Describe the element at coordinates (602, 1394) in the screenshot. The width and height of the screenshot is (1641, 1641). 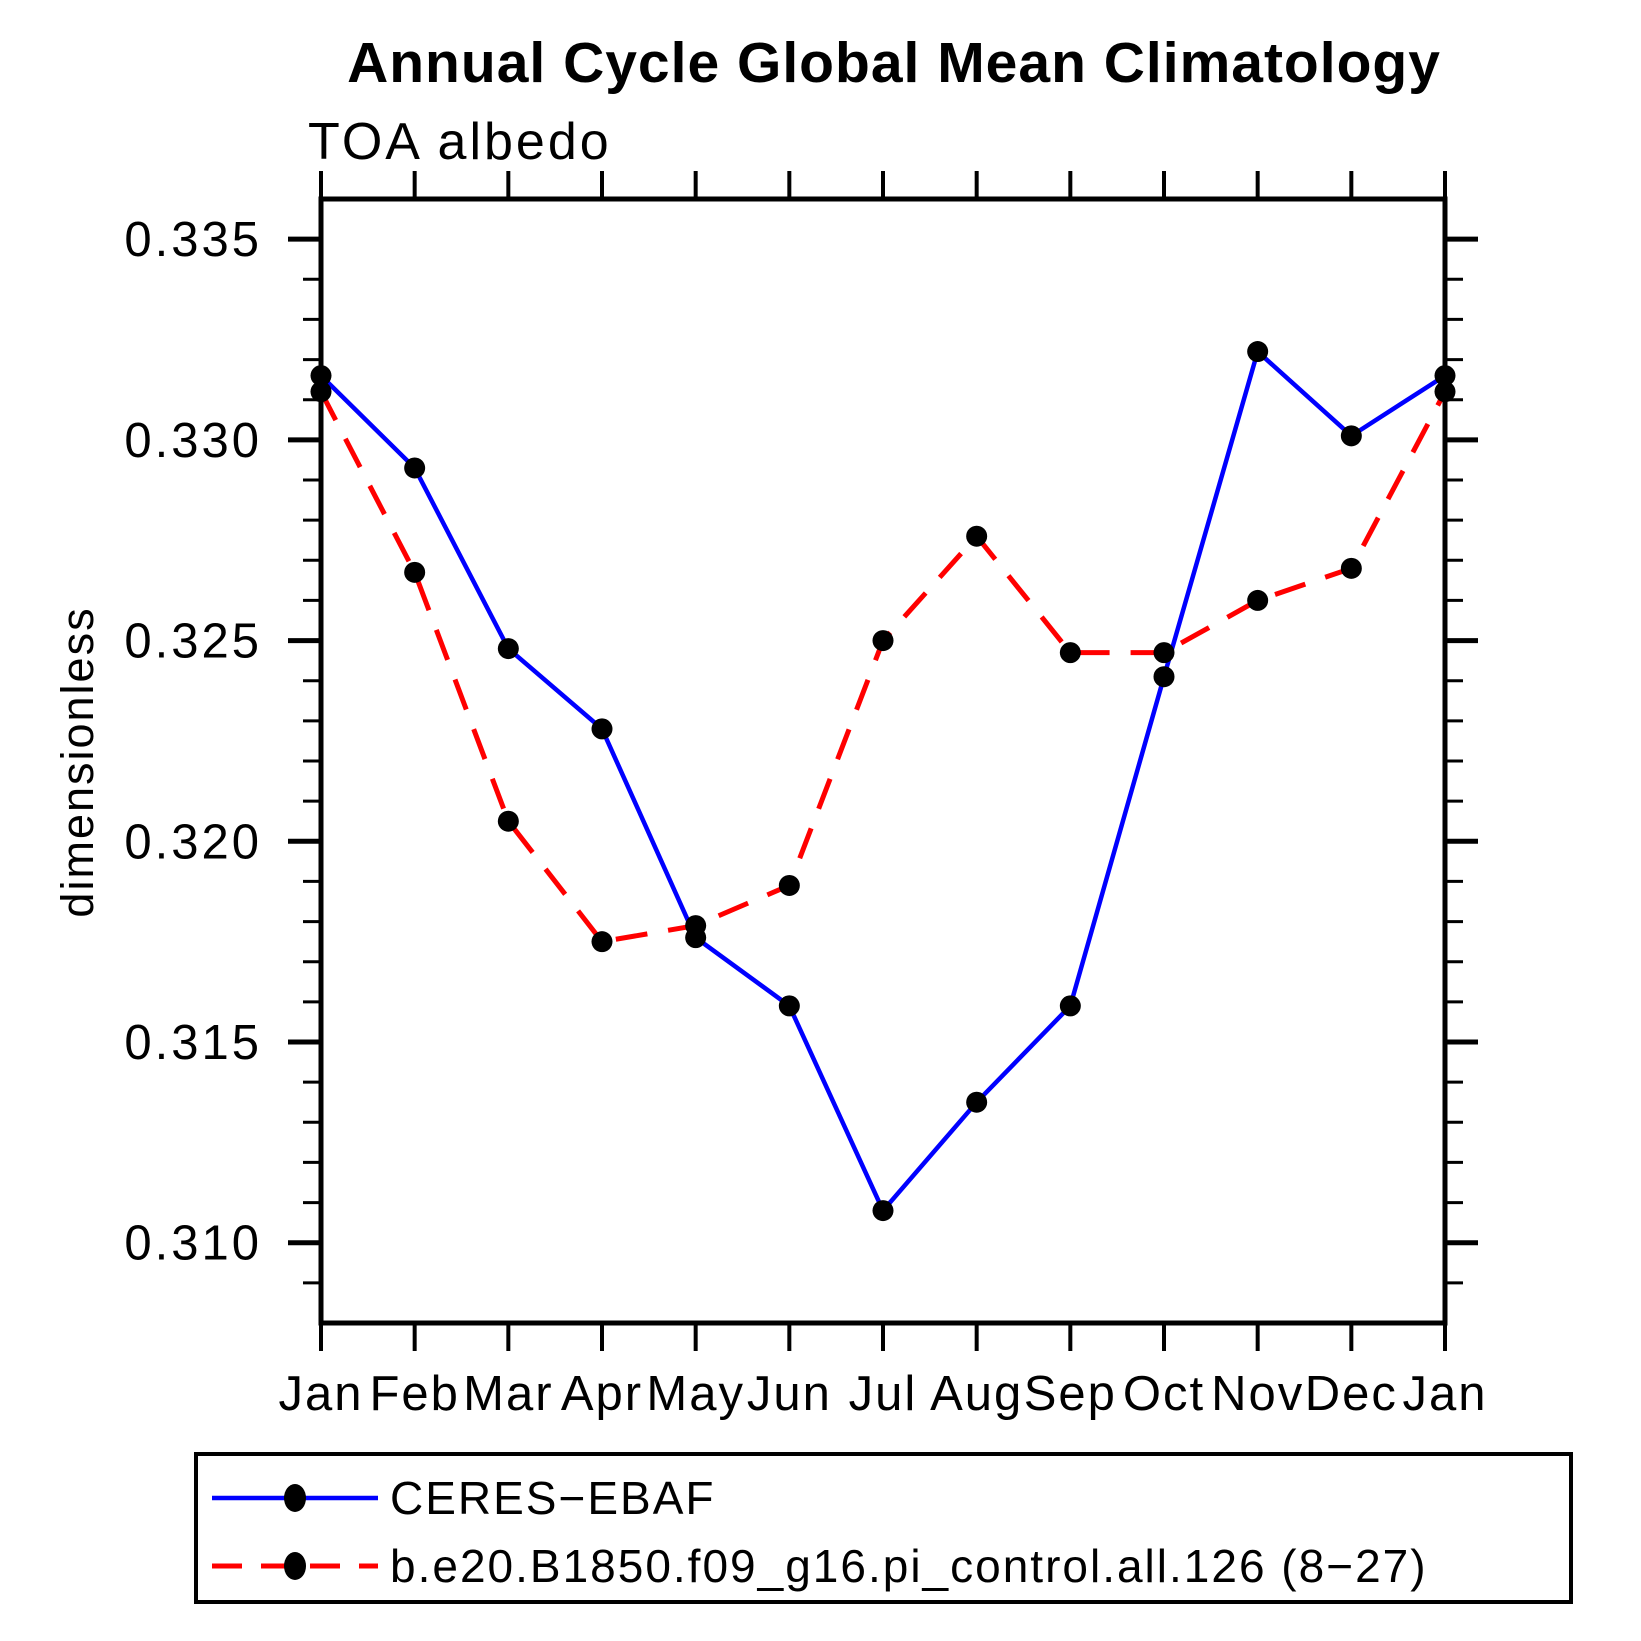
I see `x-tick-label: Apr` at that location.